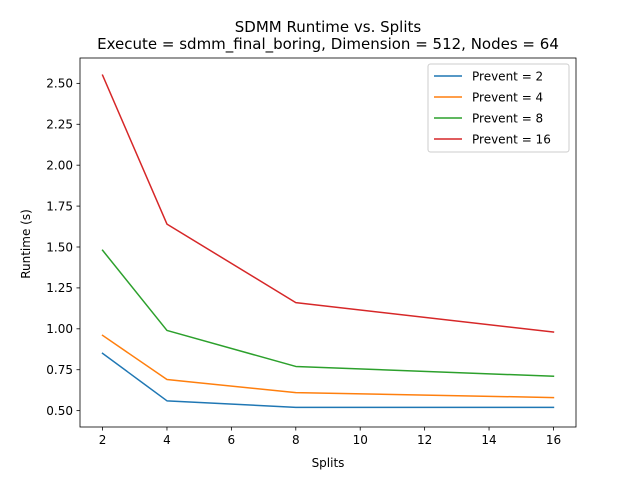 This screenshot has height=480, width=640. What do you see at coordinates (232, 440) in the screenshot?
I see `x-tick-label: 6` at bounding box center [232, 440].